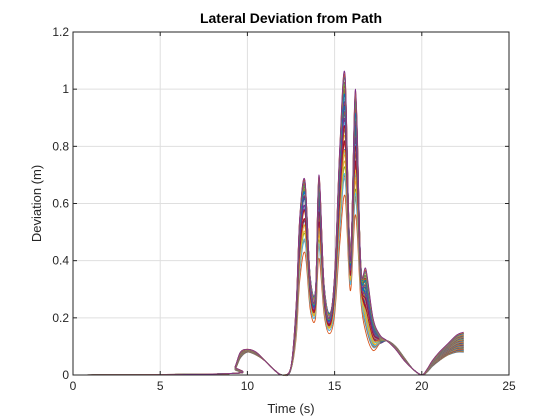  I want to click on y-axis-label: Deviation (m), so click(36, 203).